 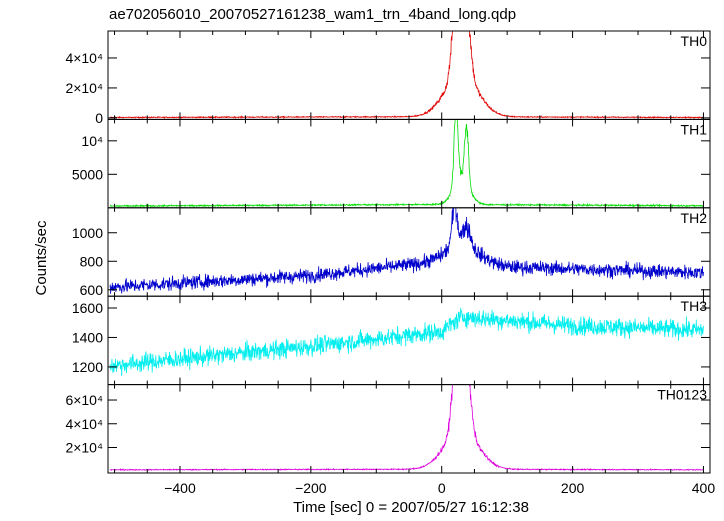 What do you see at coordinates (694, 218) in the screenshot?
I see `panel-label: TH2` at bounding box center [694, 218].